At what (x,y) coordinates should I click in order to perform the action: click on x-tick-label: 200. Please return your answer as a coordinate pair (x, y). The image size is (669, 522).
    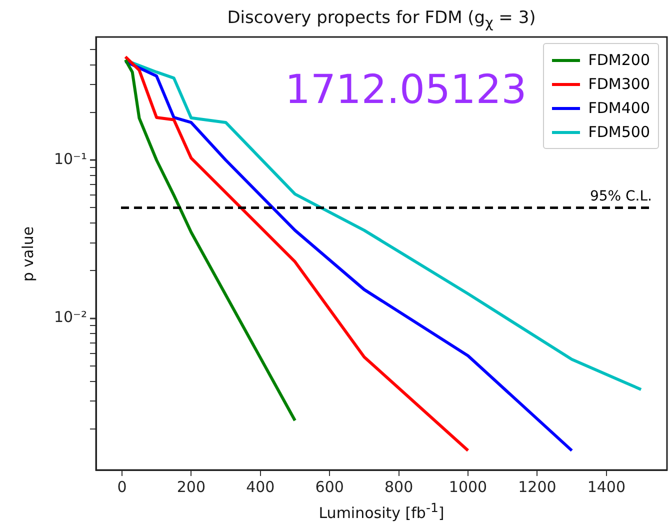
    Looking at the image, I should click on (191, 487).